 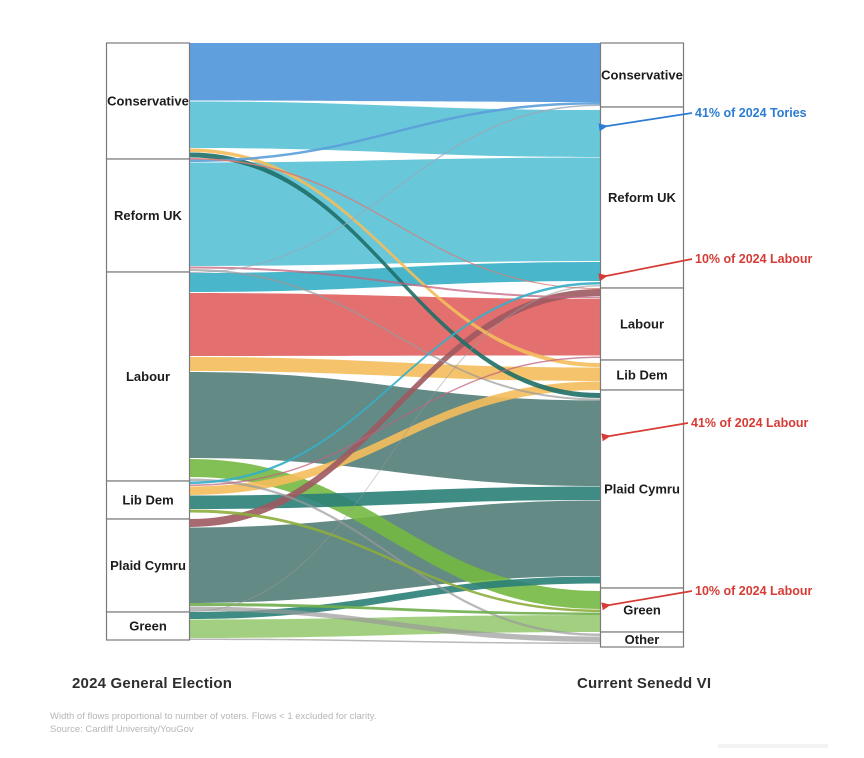 What do you see at coordinates (642, 610) in the screenshot?
I see `node-label-right-green: Green` at bounding box center [642, 610].